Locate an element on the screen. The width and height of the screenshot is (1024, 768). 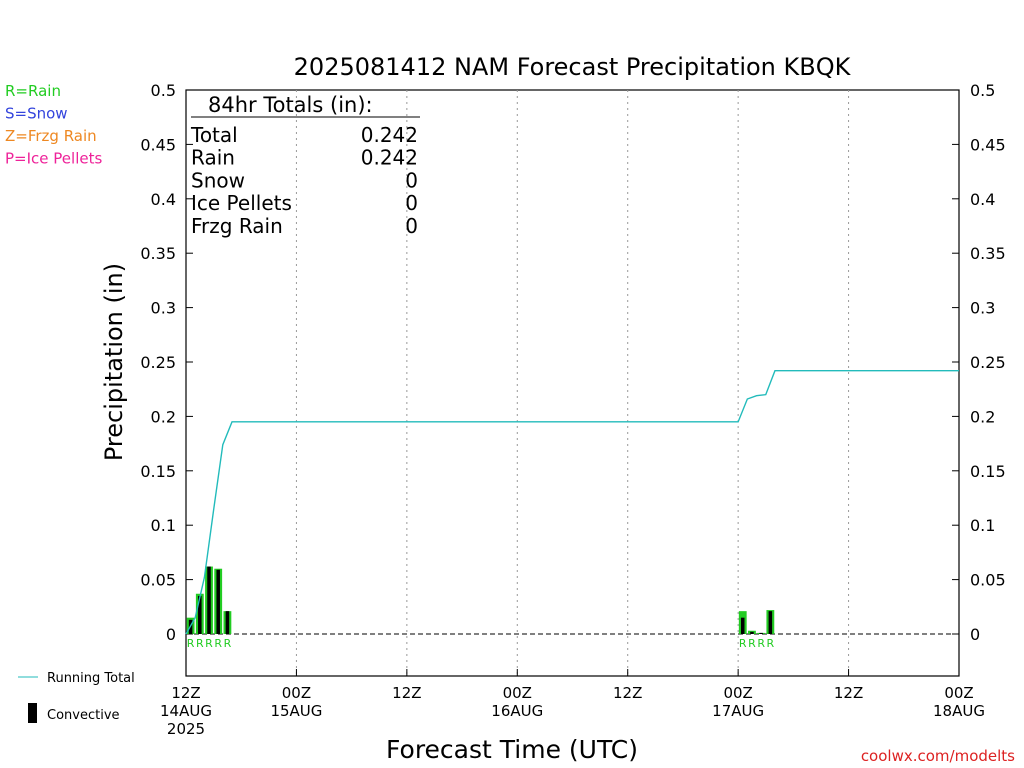
y-tick-label-right: 0.45 is located at coordinates (988, 144).